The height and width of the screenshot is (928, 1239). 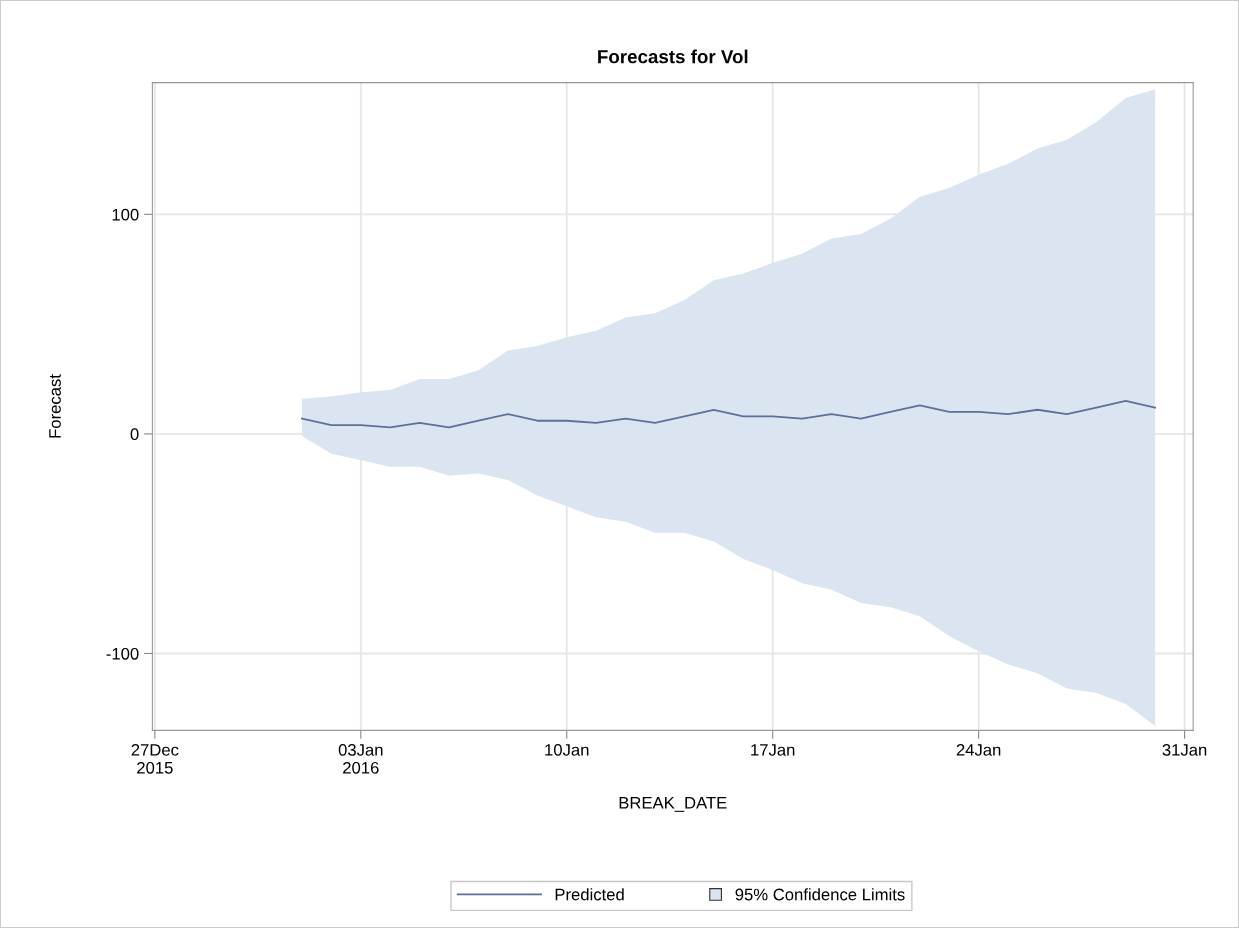 I want to click on chart-title: Forecasts for Vol, so click(x=673, y=56).